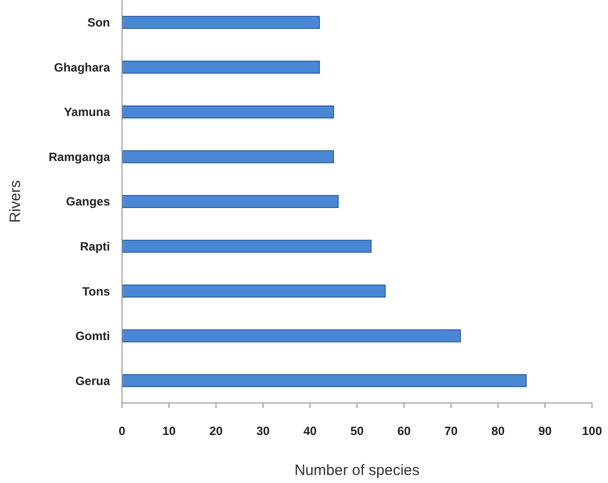 This screenshot has width=608, height=483. Describe the element at coordinates (357, 431) in the screenshot. I see `x-tick-label: 50` at that location.